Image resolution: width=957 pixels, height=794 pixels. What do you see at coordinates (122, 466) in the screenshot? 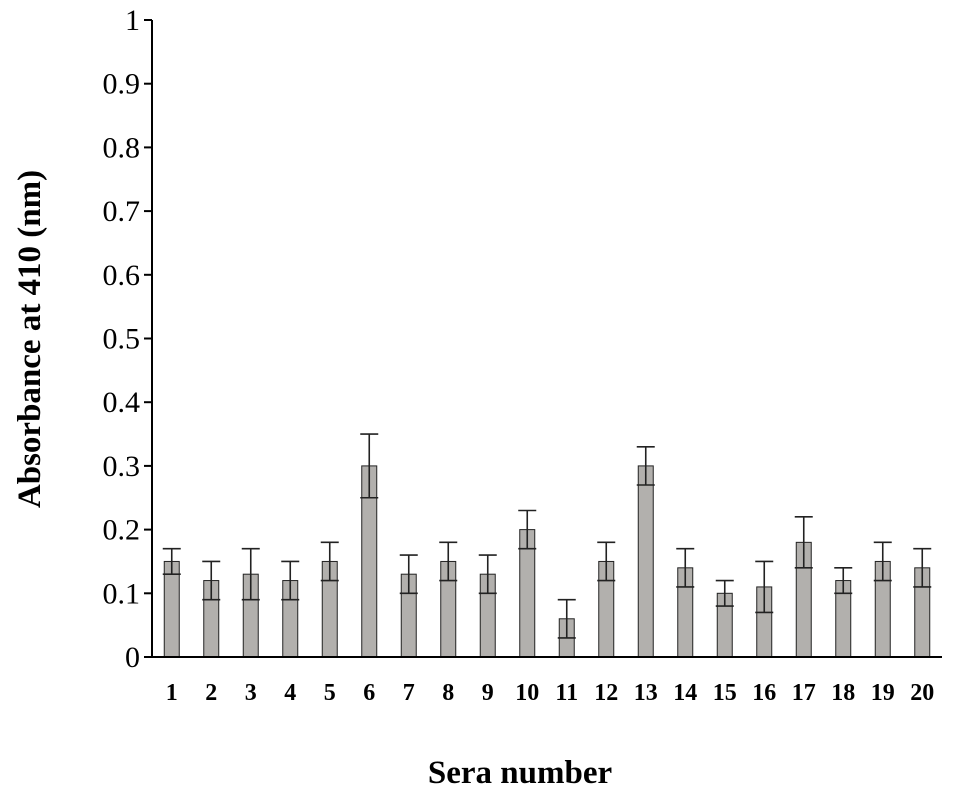
I see `y-tick-label: 0.3` at bounding box center [122, 466].